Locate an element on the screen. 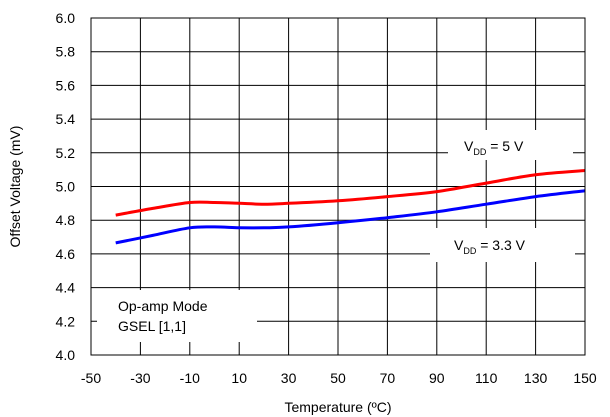 The width and height of the screenshot is (610, 417). mode-label-line2: GSEL [1,1] is located at coordinates (152, 326).